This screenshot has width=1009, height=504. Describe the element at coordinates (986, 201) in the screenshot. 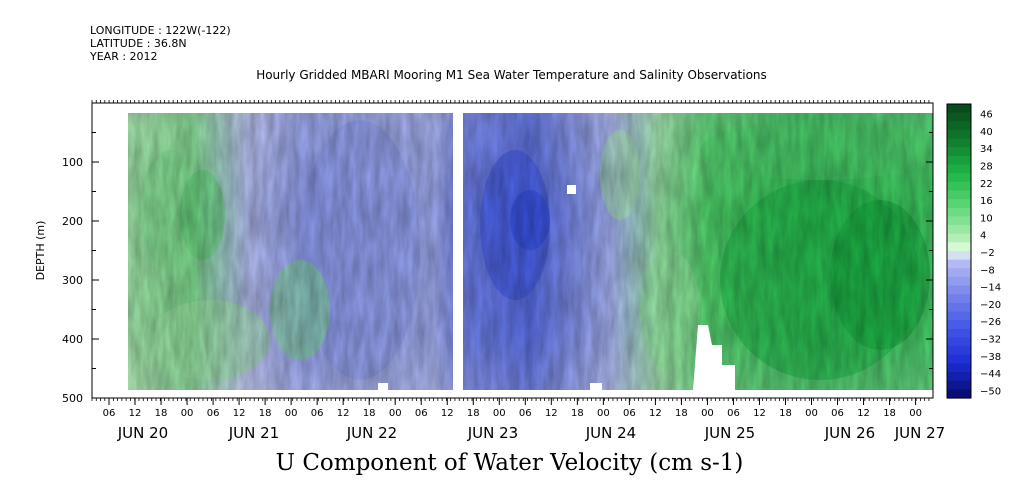

I see `colorbar-level-label: 16` at that location.